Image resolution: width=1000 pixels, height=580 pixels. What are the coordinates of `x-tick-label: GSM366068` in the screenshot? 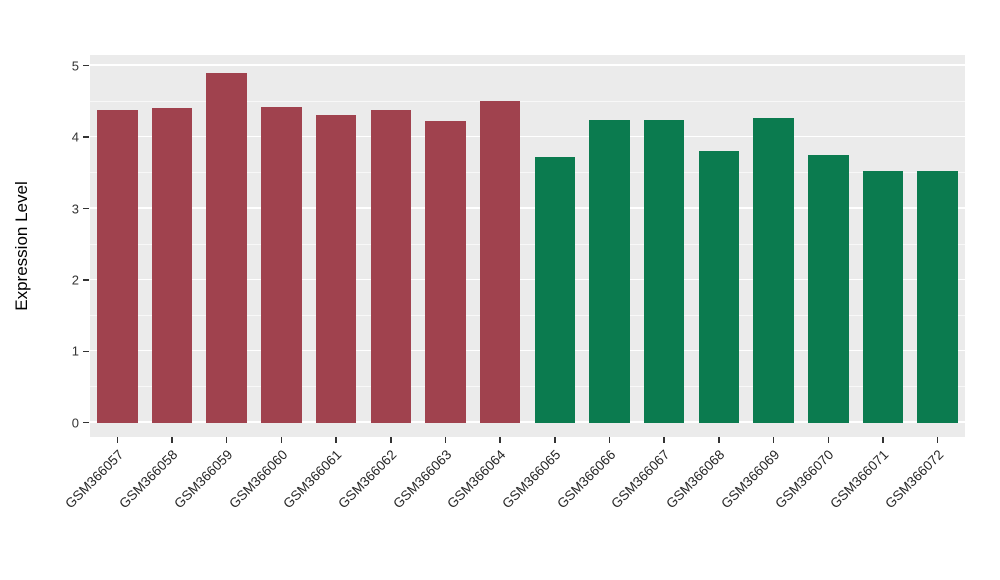 It's located at (695, 479).